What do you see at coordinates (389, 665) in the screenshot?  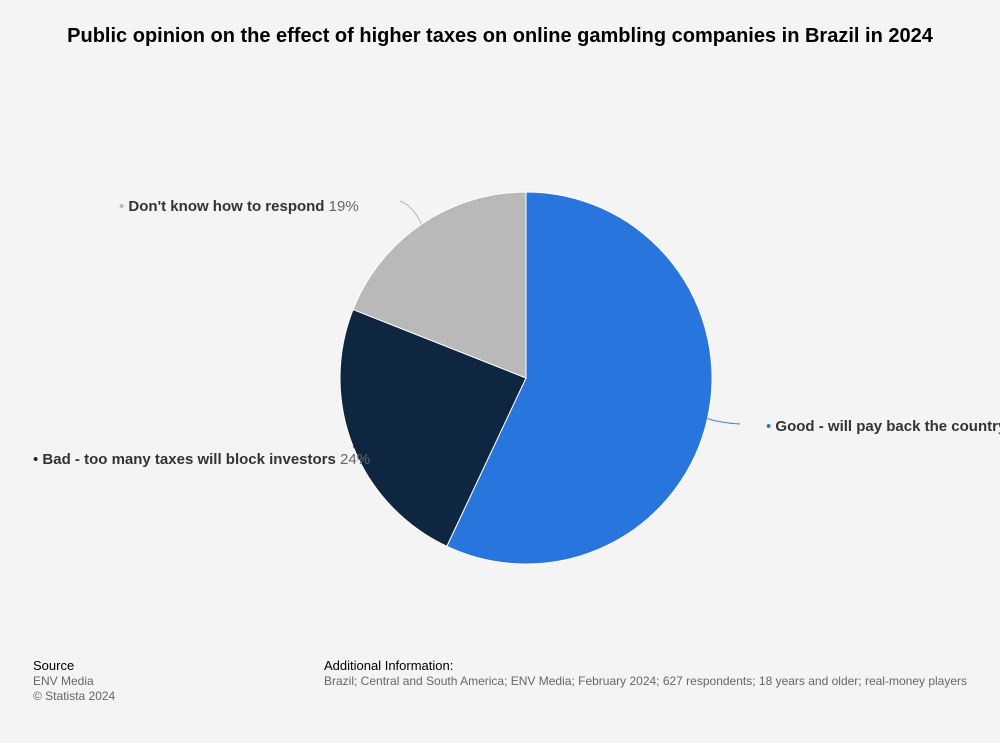 I see `additional-info-heading: Additional Information:` at bounding box center [389, 665].